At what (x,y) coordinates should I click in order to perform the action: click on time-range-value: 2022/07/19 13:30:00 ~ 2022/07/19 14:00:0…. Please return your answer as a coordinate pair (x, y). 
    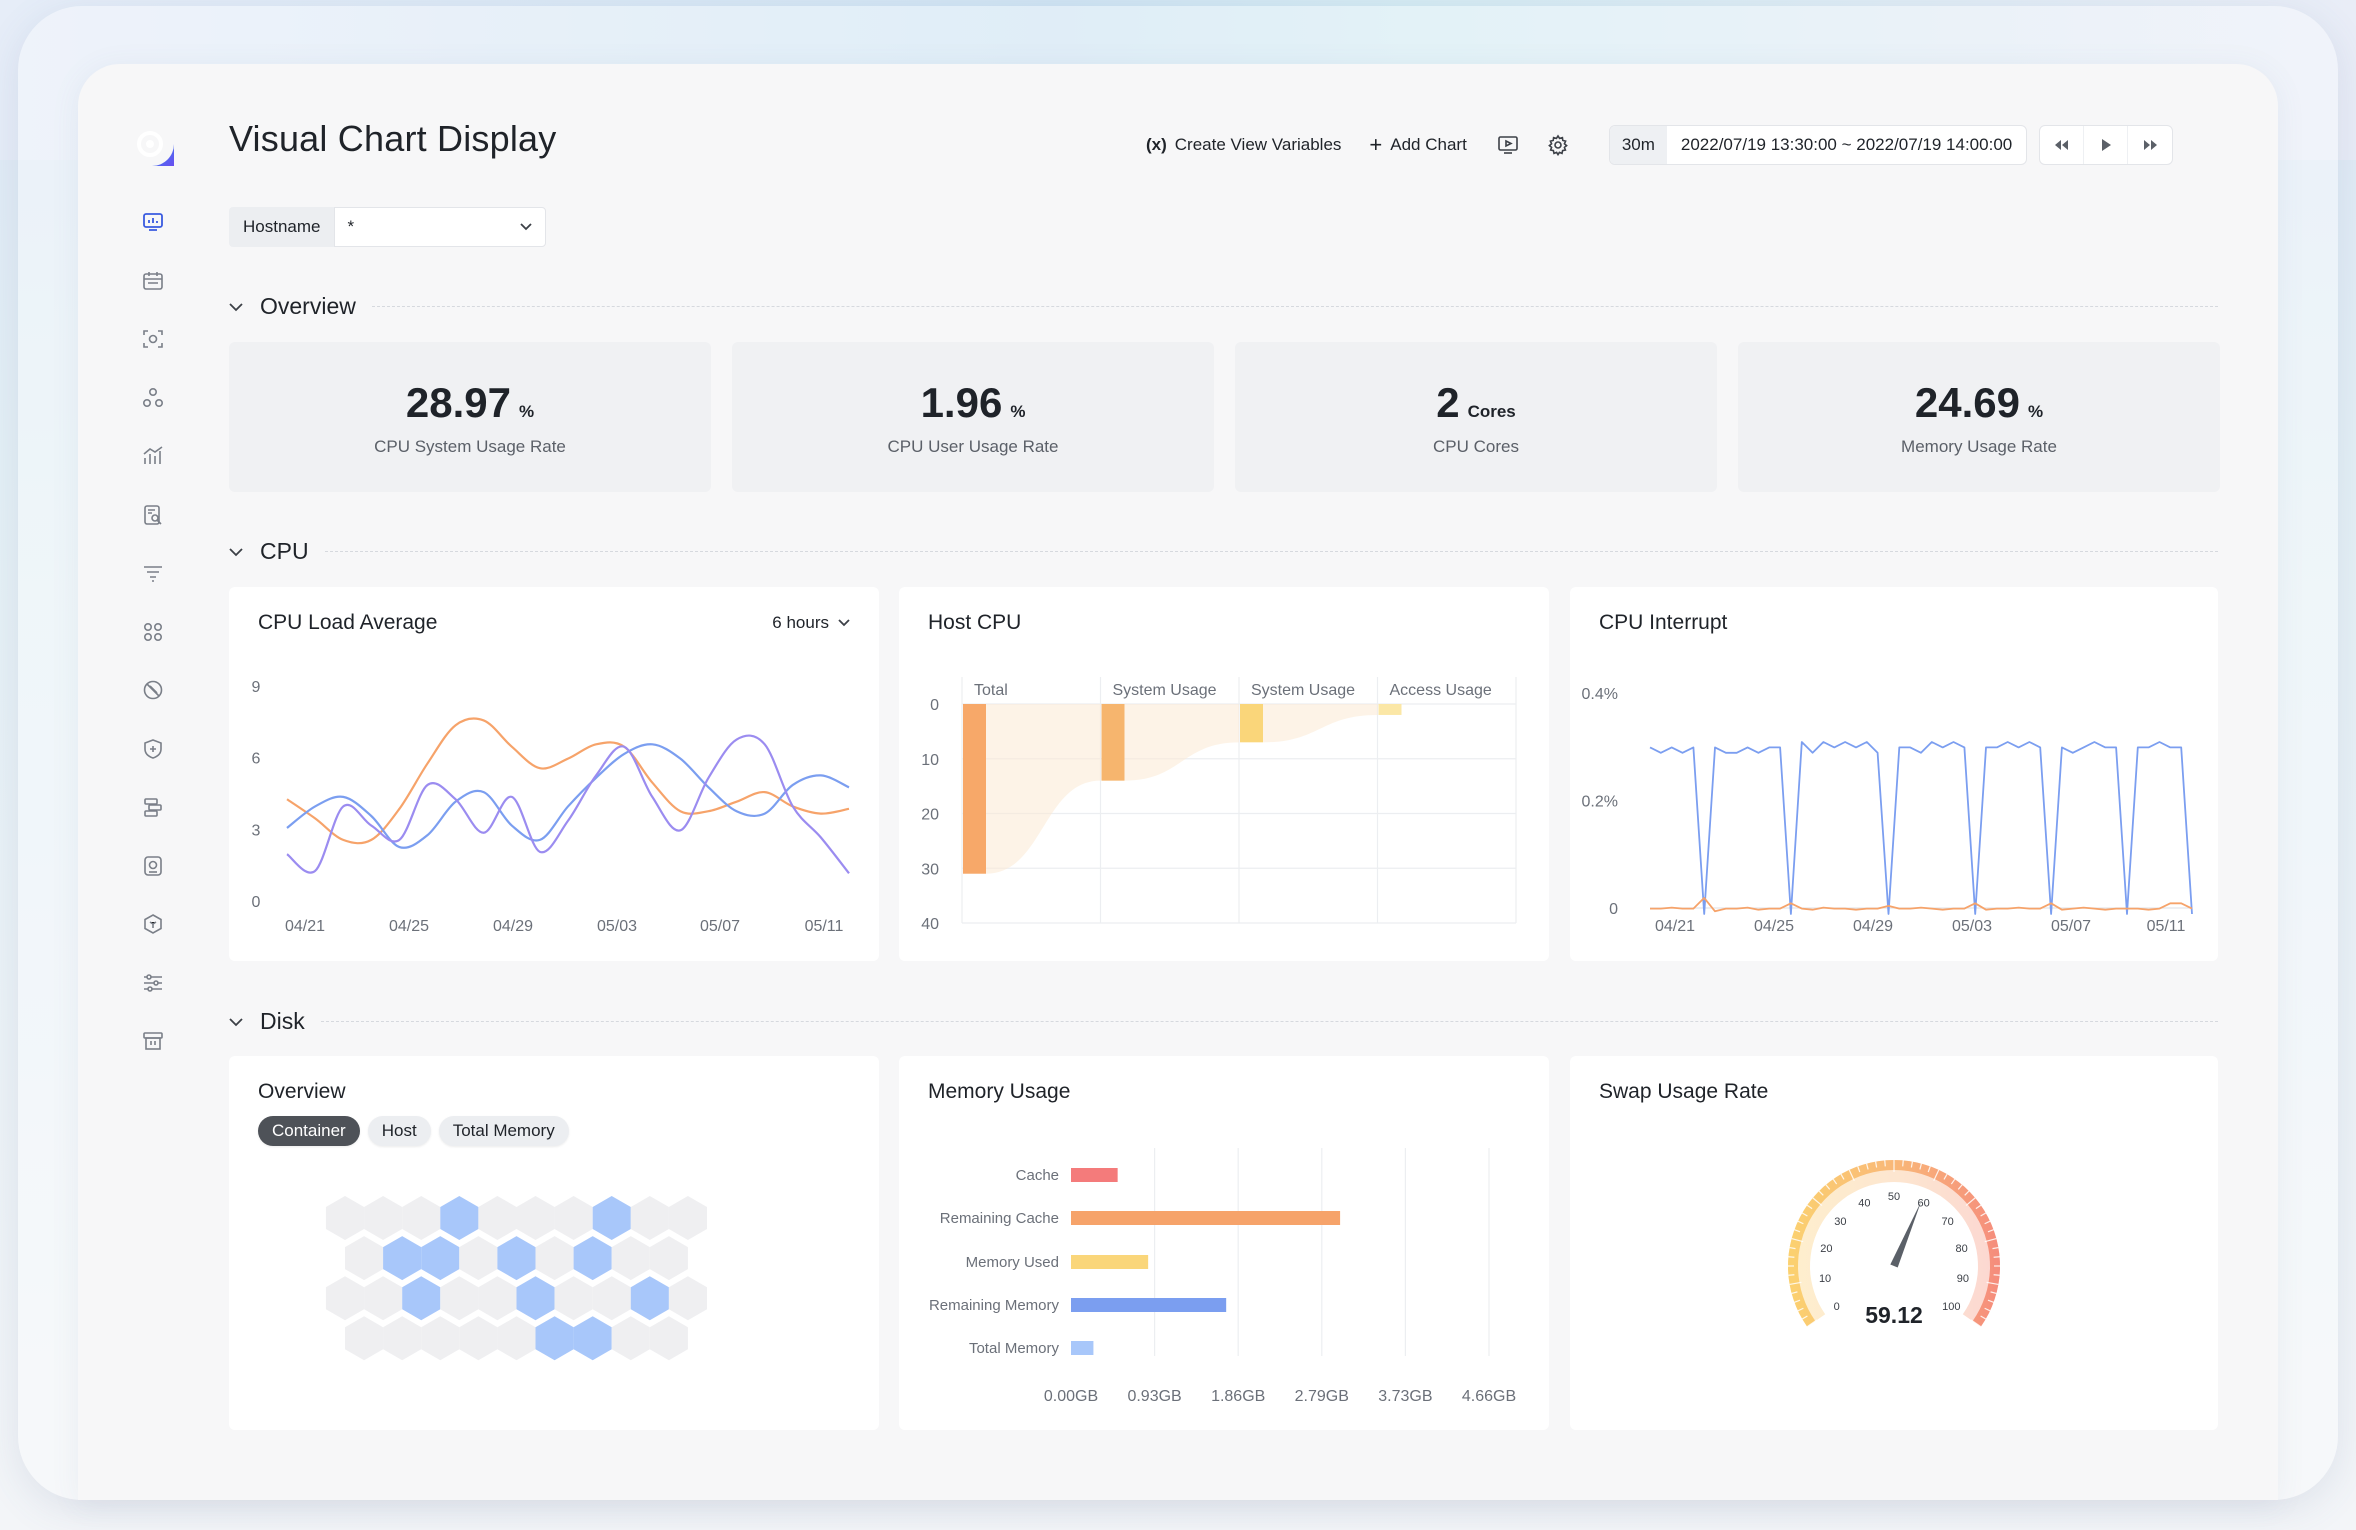
    Looking at the image, I should click on (1846, 144).